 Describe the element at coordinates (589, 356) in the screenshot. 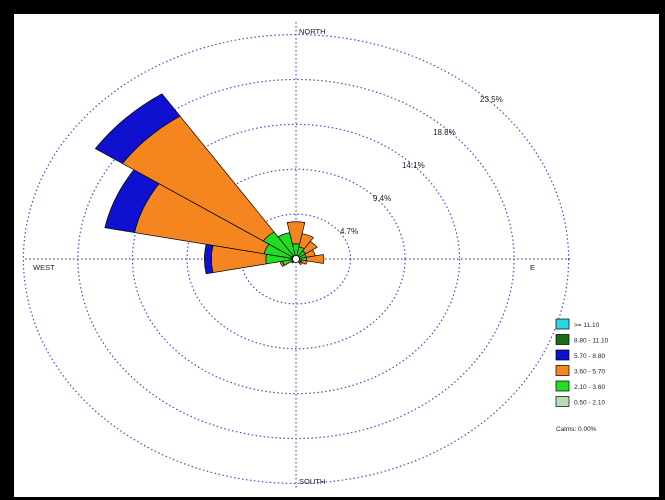

I see `legend-label: 5.70 - 8.80` at that location.